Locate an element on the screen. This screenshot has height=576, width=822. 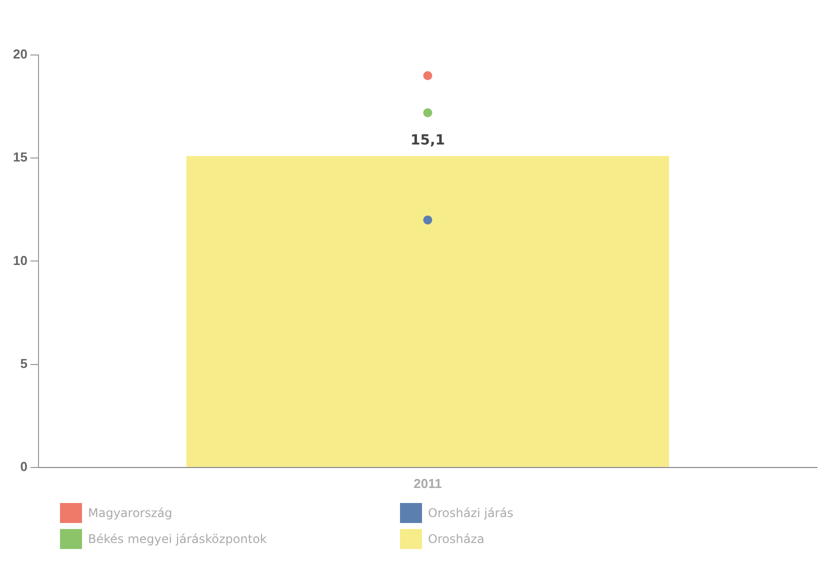
y-tick-label: 15 is located at coordinates (20, 157).